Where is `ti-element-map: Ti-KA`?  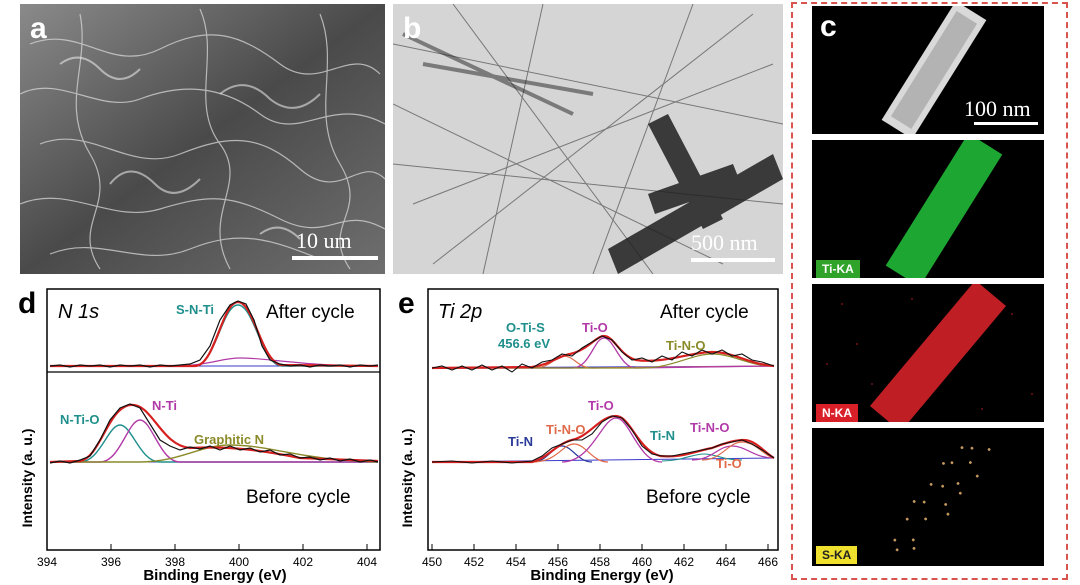 ti-element-map: Ti-KA is located at coordinates (928, 209).